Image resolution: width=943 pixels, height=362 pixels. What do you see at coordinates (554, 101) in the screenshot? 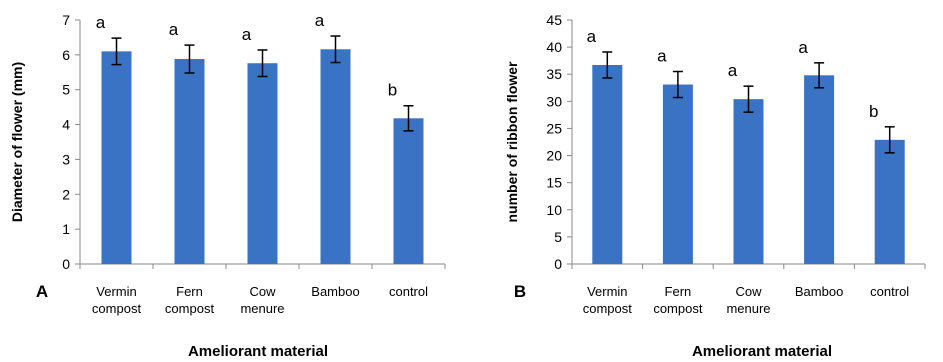
I see `y-tick-label: 30` at bounding box center [554, 101].